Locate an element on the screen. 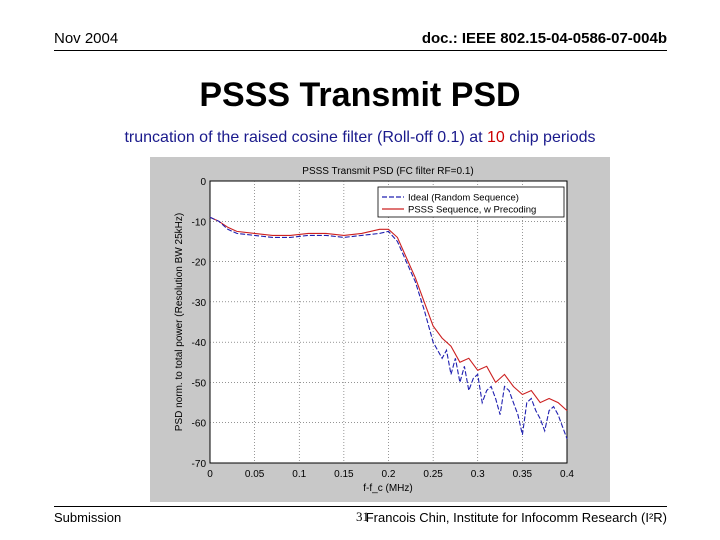 This screenshot has height=540, width=720. footer-page-number: 31 is located at coordinates (362, 516).